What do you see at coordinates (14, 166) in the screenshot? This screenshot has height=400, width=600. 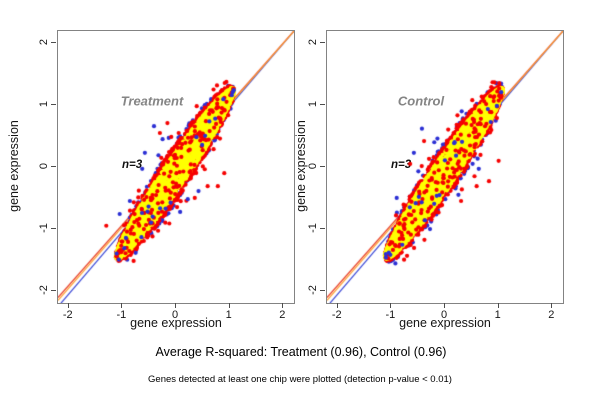 I see `y-axis-label-treatment: gene expression` at bounding box center [14, 166].